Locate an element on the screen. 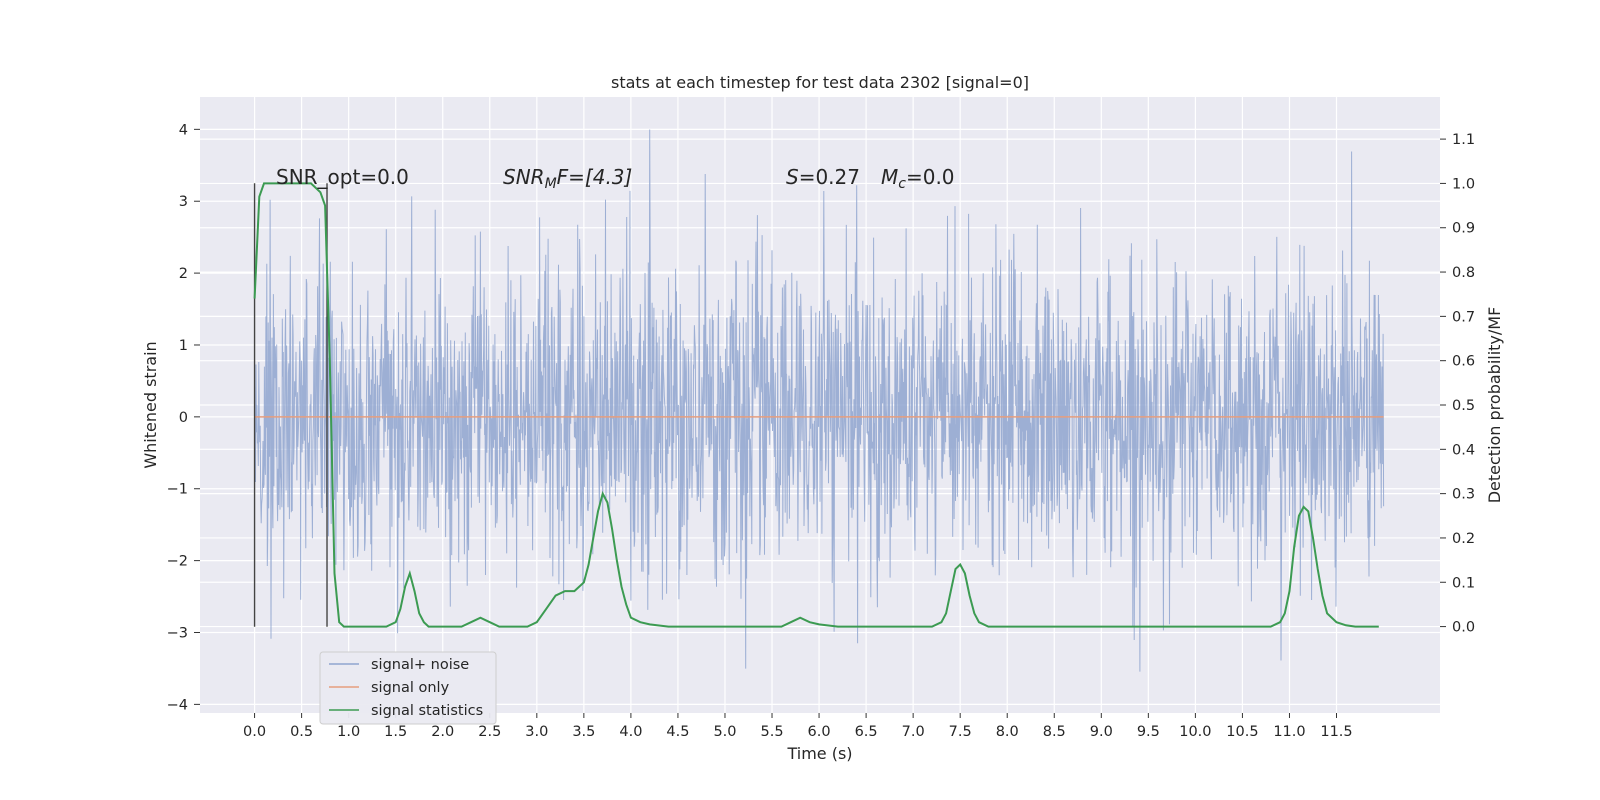  right-y-axis-ticks: 1.1 1.0 0.9 0.8 0.7 0.6 0.5 0.4 0.3 0.2 0.1 0.0 is located at coordinates (1457, 384).